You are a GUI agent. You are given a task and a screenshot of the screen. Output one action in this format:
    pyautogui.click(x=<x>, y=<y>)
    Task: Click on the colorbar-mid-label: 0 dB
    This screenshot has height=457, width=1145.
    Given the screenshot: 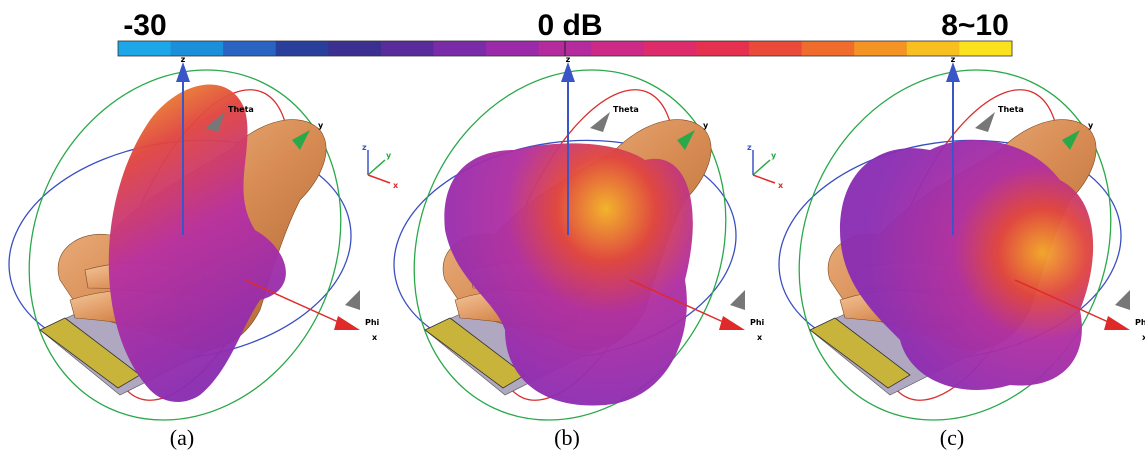 What is the action you would take?
    pyautogui.click(x=569, y=25)
    